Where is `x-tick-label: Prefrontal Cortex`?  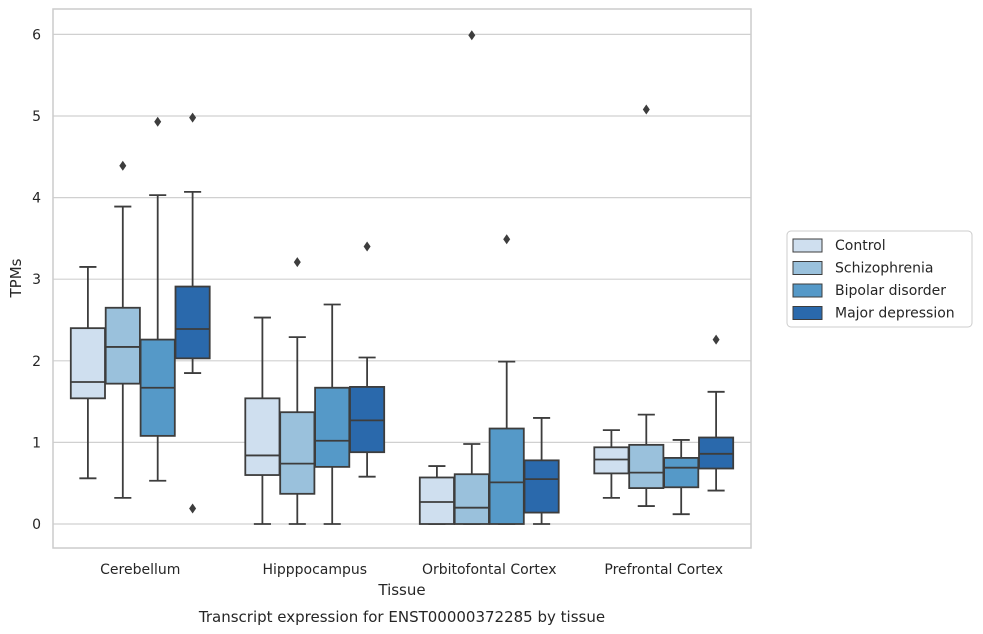 x-tick-label: Prefrontal Cortex is located at coordinates (663, 570).